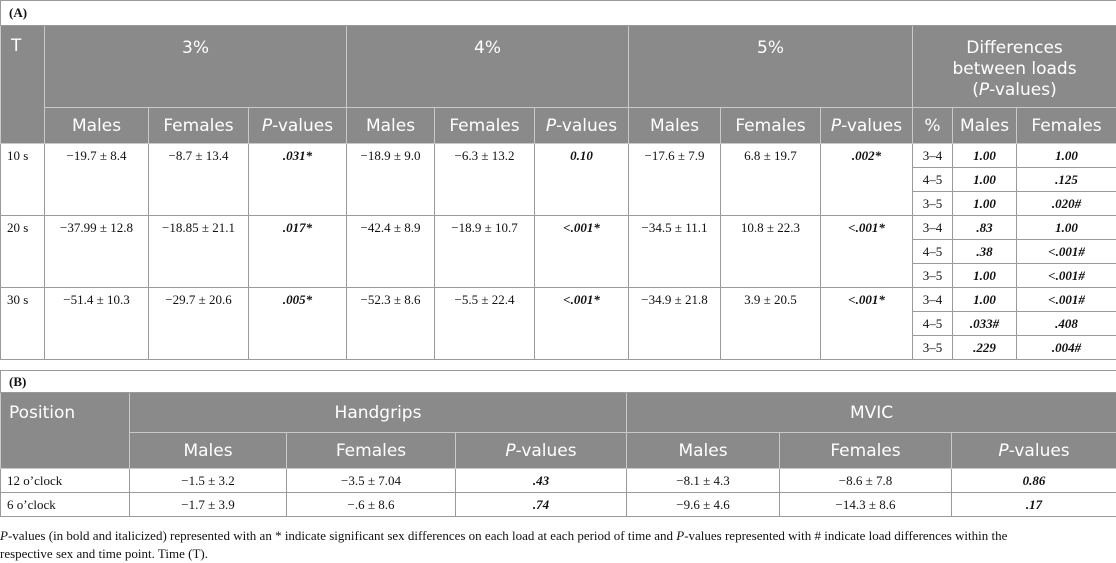 The height and width of the screenshot is (563, 1116). Describe the element at coordinates (484, 323) in the screenshot. I see `females-value: −5.5 ± 22.4` at that location.